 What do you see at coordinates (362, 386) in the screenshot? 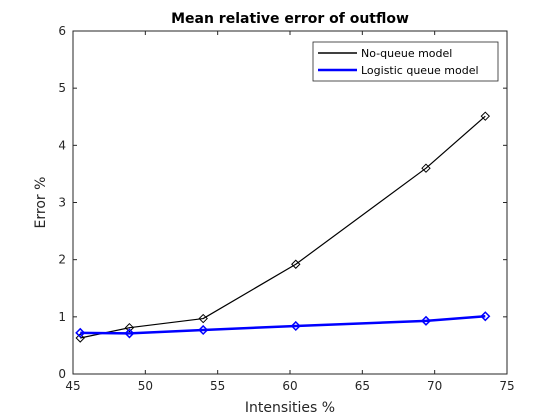
I see `x-tick-label: 65` at bounding box center [362, 386].